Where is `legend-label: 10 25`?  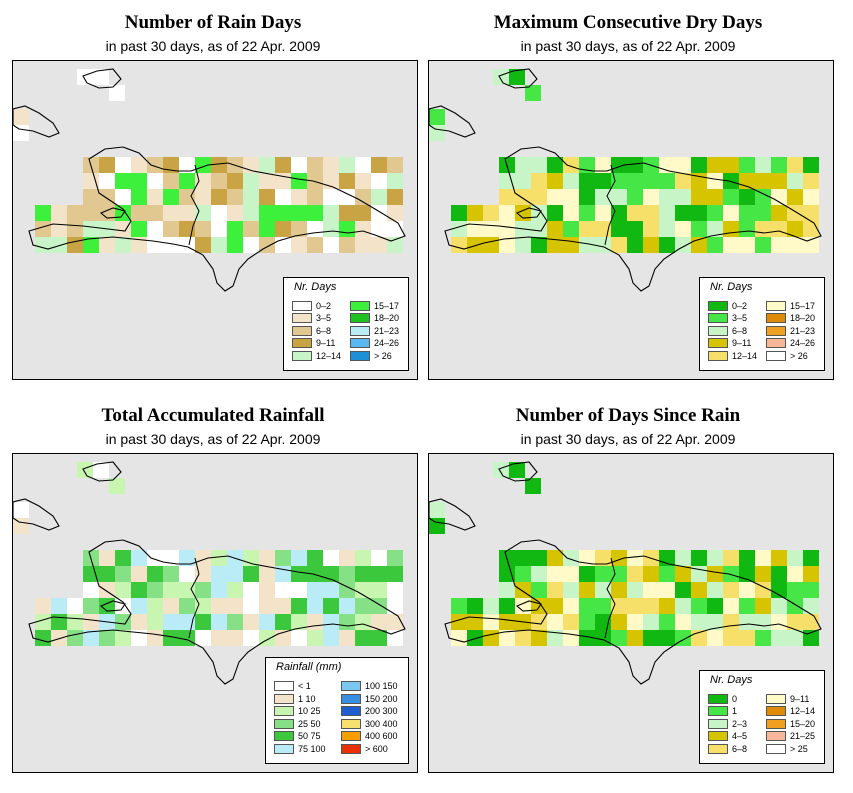 legend-label: 10 25 is located at coordinates (309, 711).